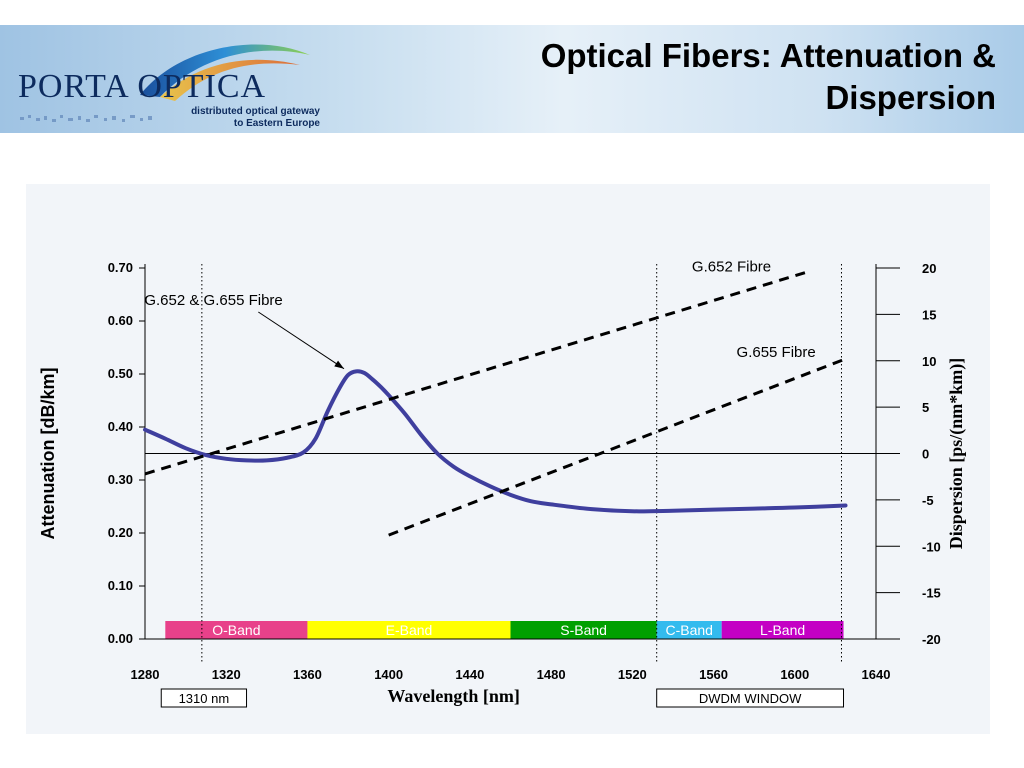 This screenshot has height=768, width=1024. Describe the element at coordinates (929, 268) in the screenshot. I see `y2-tick-label: 20` at that location.